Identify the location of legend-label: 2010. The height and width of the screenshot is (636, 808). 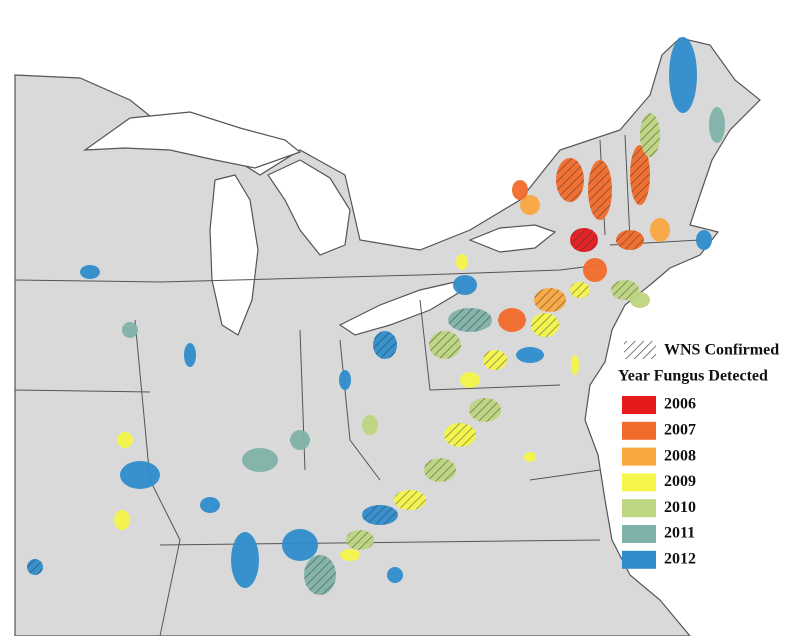
(680, 507).